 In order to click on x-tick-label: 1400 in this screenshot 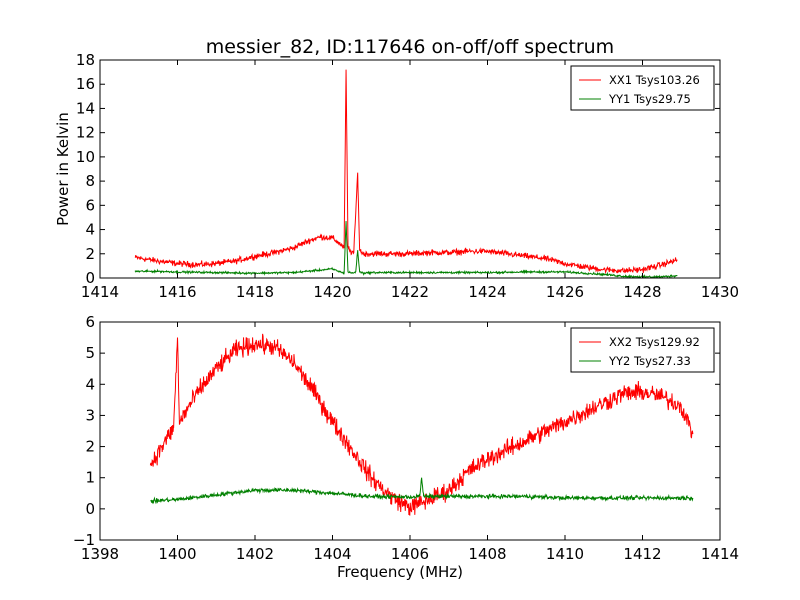, I will do `click(177, 554)`.